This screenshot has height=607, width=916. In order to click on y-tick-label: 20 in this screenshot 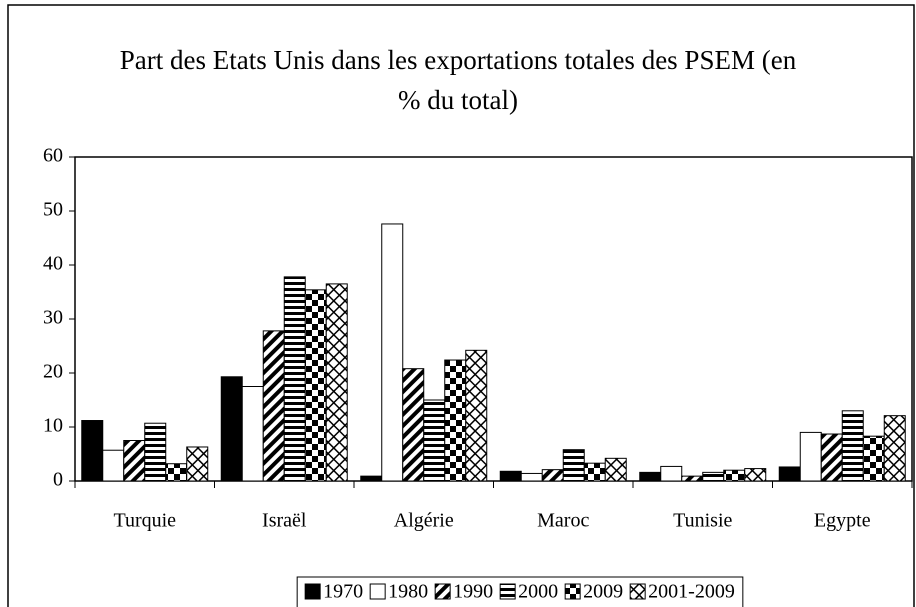, I will do `click(53, 372)`.